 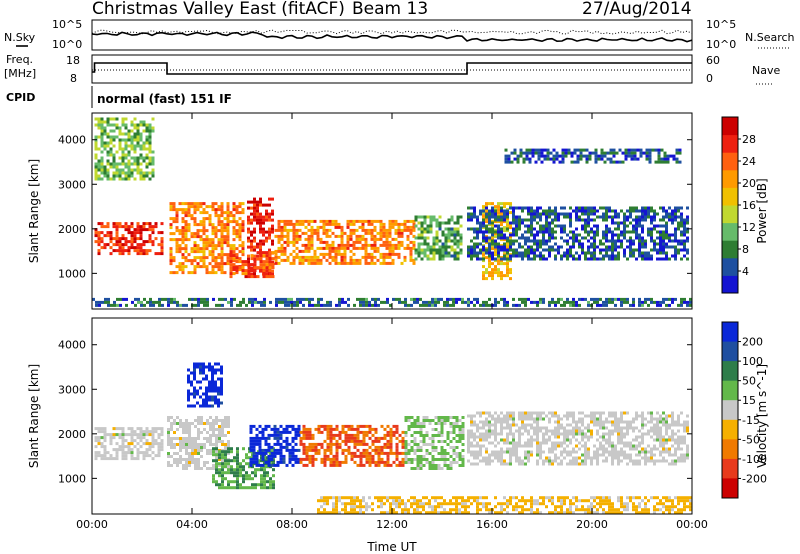 I want to click on nsearch-tick-top: 10^5, so click(x=721, y=24).